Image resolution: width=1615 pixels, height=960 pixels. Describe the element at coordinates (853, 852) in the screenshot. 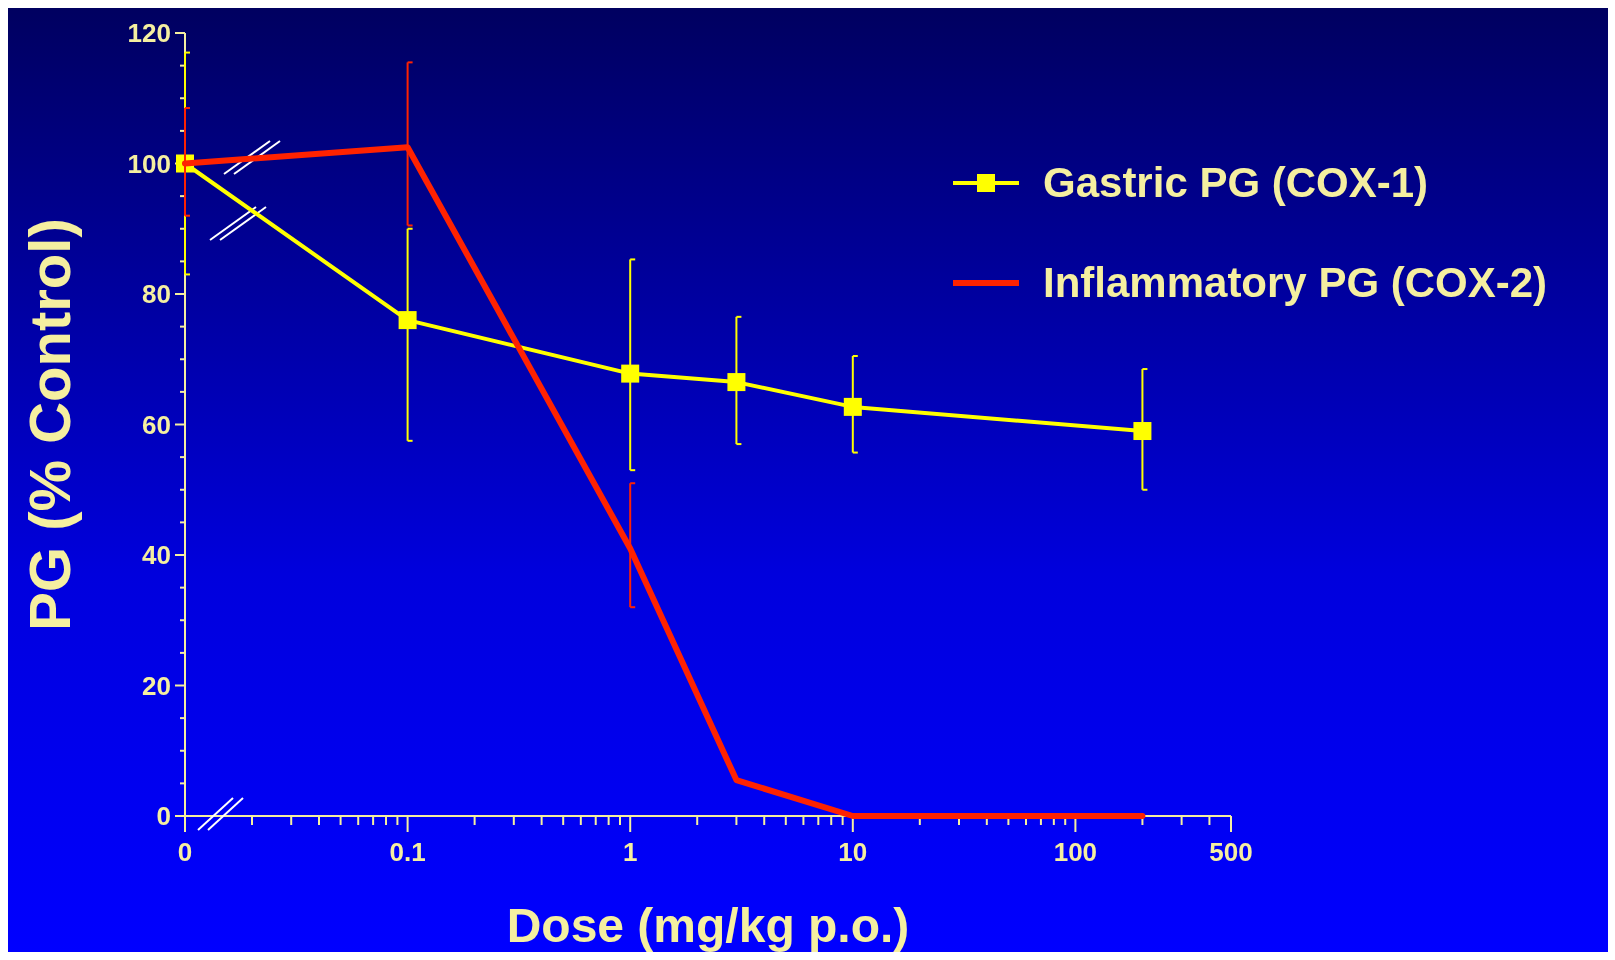

I see `x-tick-label: 10` at that location.